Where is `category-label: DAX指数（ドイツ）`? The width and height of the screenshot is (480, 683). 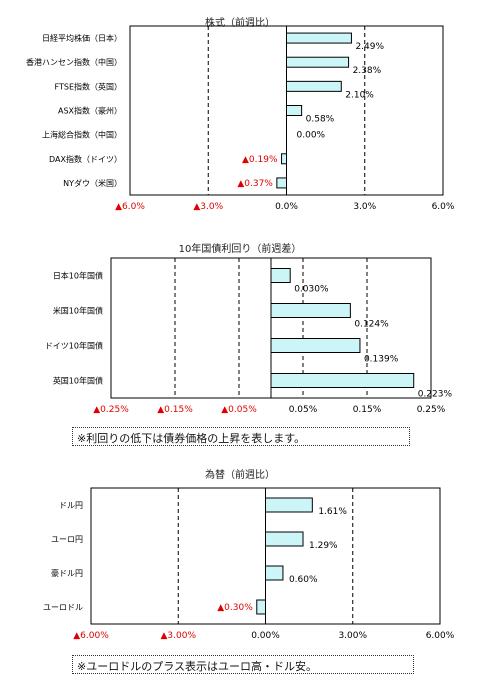 category-label: DAX指数（ドイツ） is located at coordinates (85, 159).